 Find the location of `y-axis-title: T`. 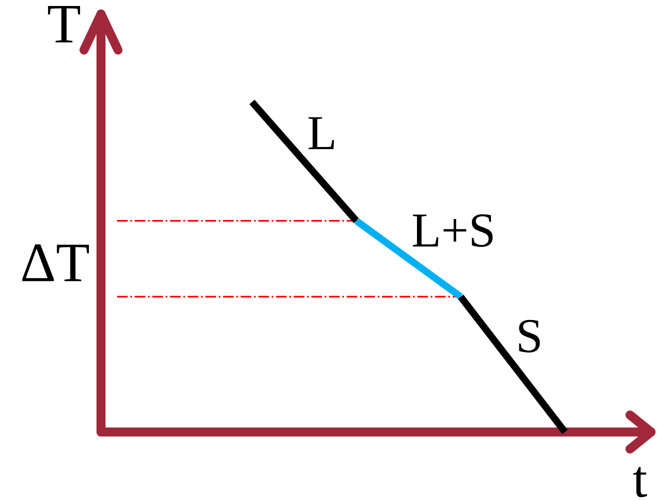

y-axis-title: T is located at coordinates (64, 24).